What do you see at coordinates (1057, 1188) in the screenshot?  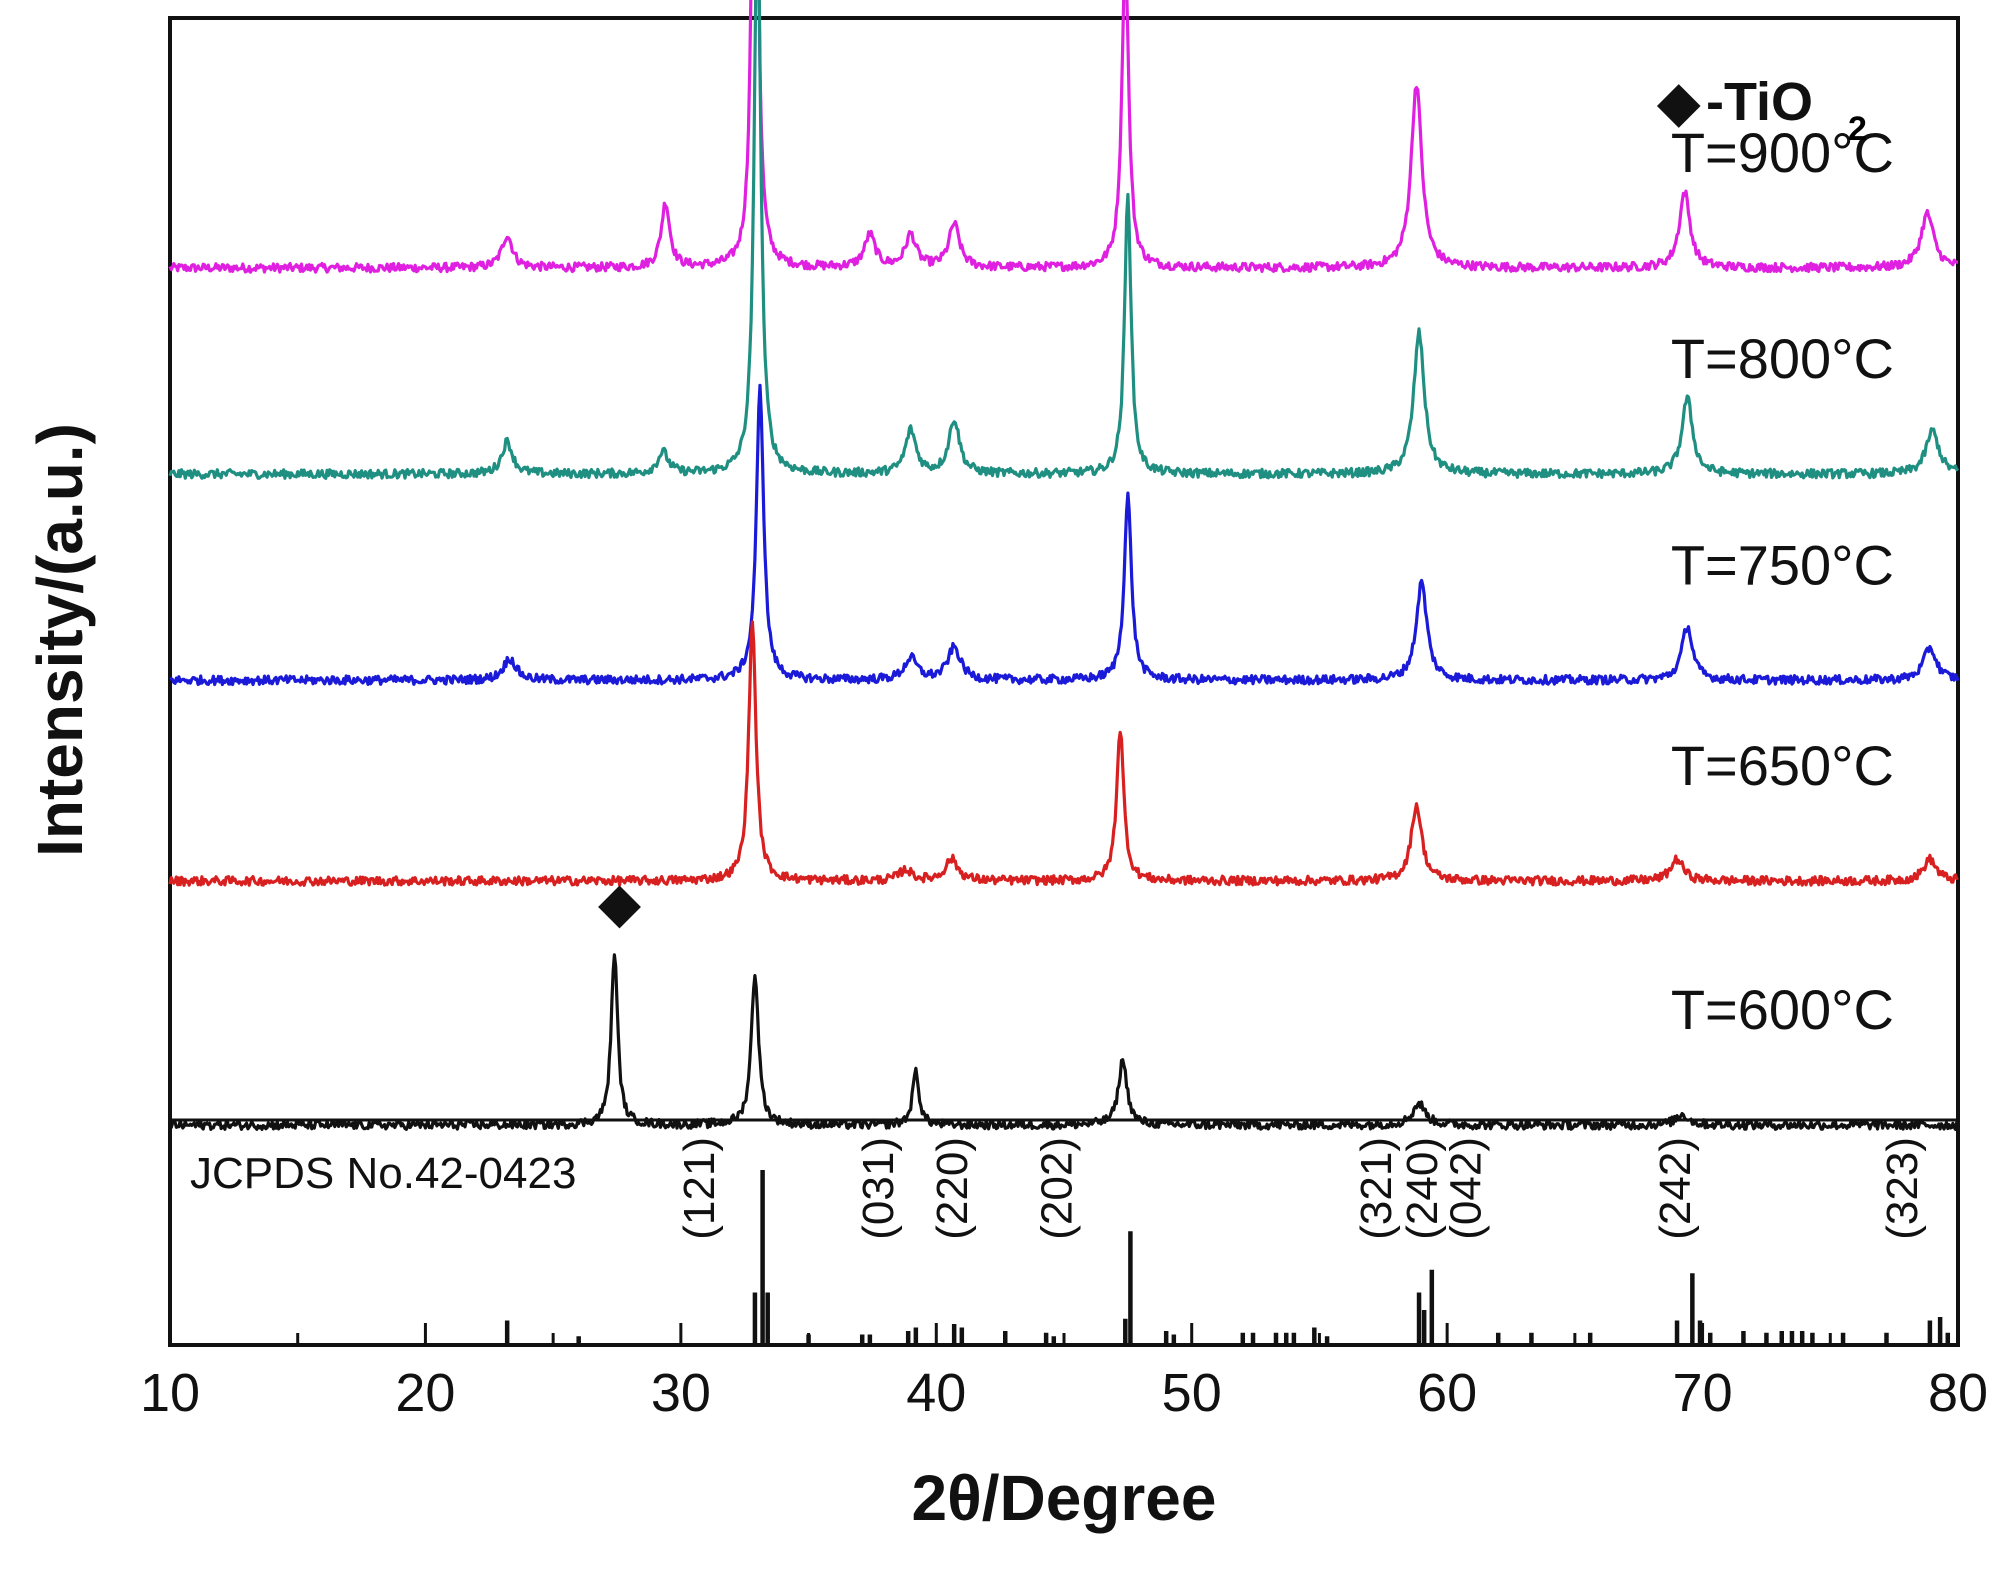 I see `hkl-label: (202)` at bounding box center [1057, 1188].